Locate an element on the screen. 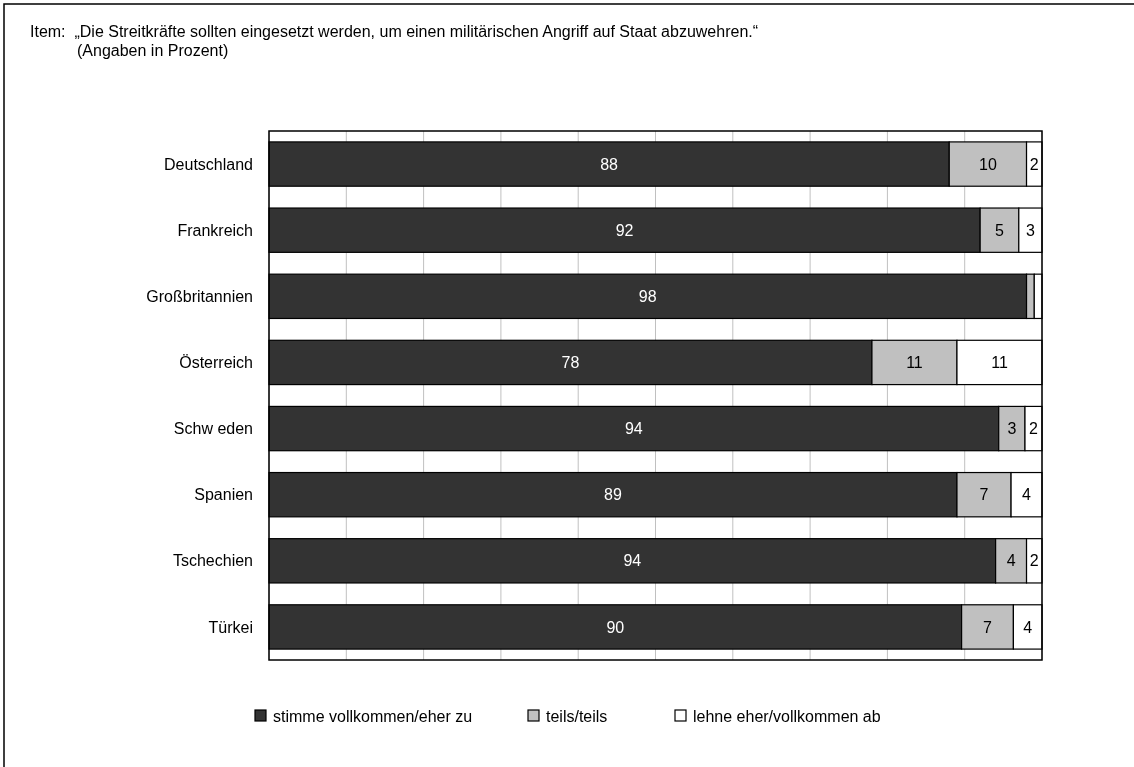  chart-subtitle: (Angaben in Prozent) is located at coordinates (153, 50).